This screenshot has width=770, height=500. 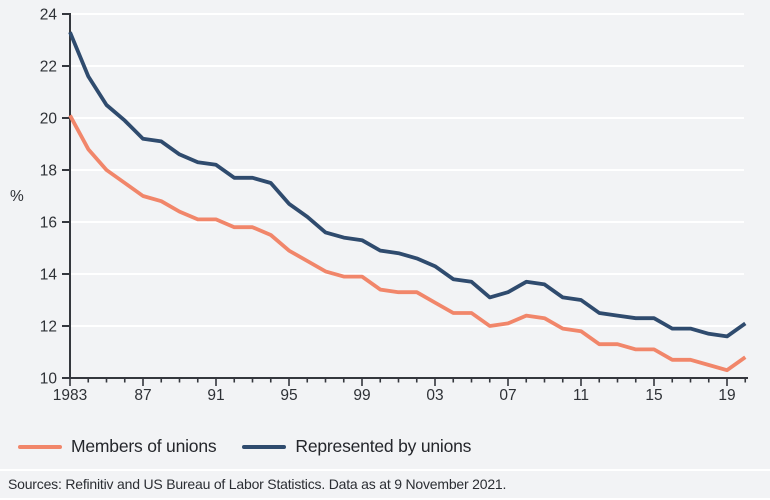 I want to click on y-tick-label: 12, so click(x=48, y=327).